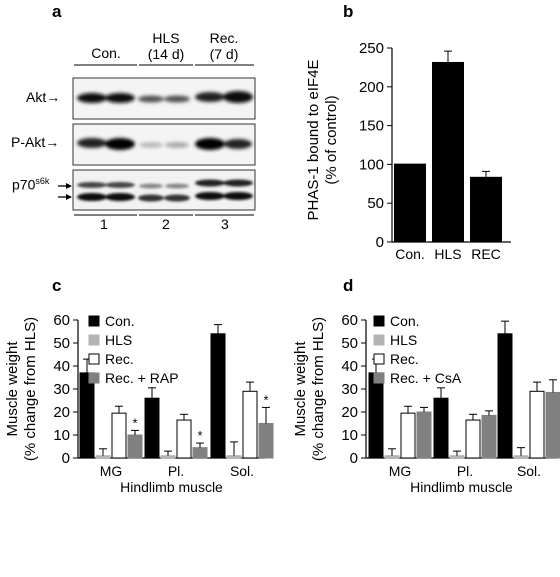  Describe the element at coordinates (349, 366) in the screenshot. I see `chart-d-y-tick-label: 40` at that location.